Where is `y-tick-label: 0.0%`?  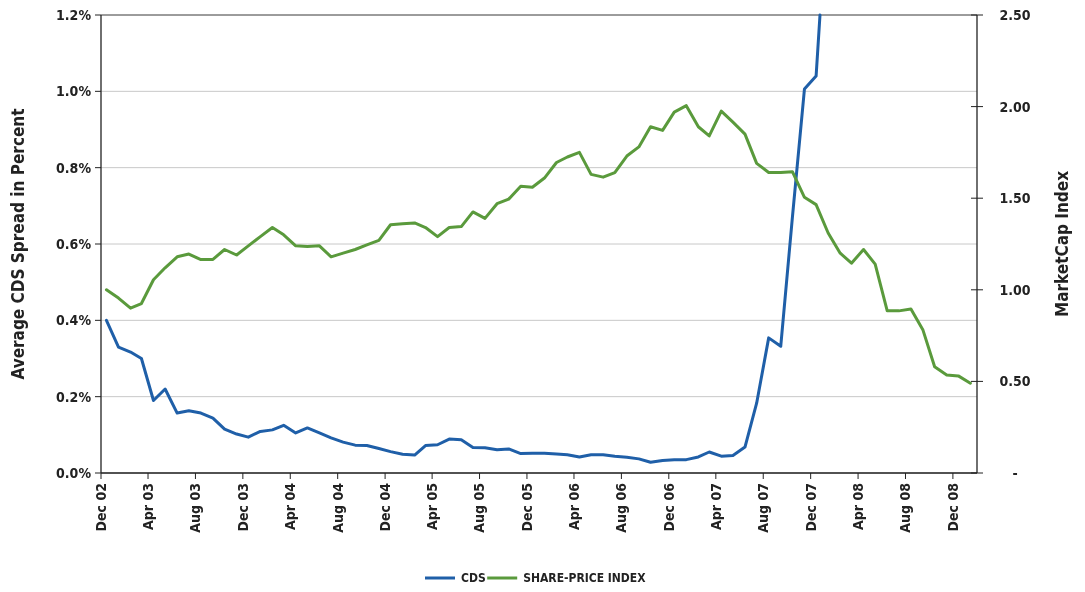 y-tick-label: 0.0% is located at coordinates (74, 472).